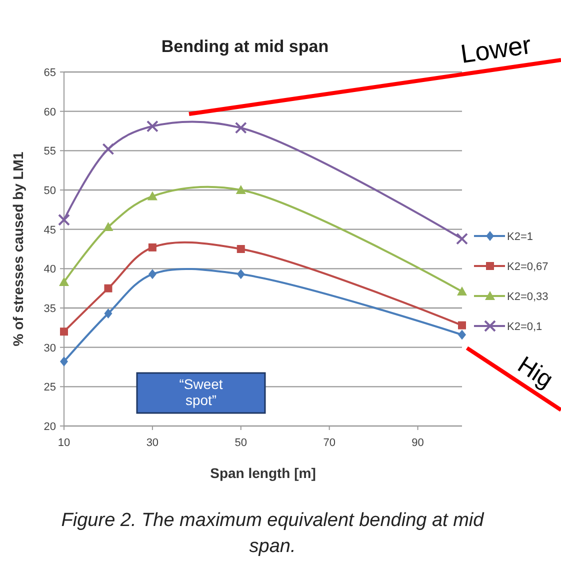 The height and width of the screenshot is (567, 561). I want to click on y-tick-label: 60, so click(50, 112).